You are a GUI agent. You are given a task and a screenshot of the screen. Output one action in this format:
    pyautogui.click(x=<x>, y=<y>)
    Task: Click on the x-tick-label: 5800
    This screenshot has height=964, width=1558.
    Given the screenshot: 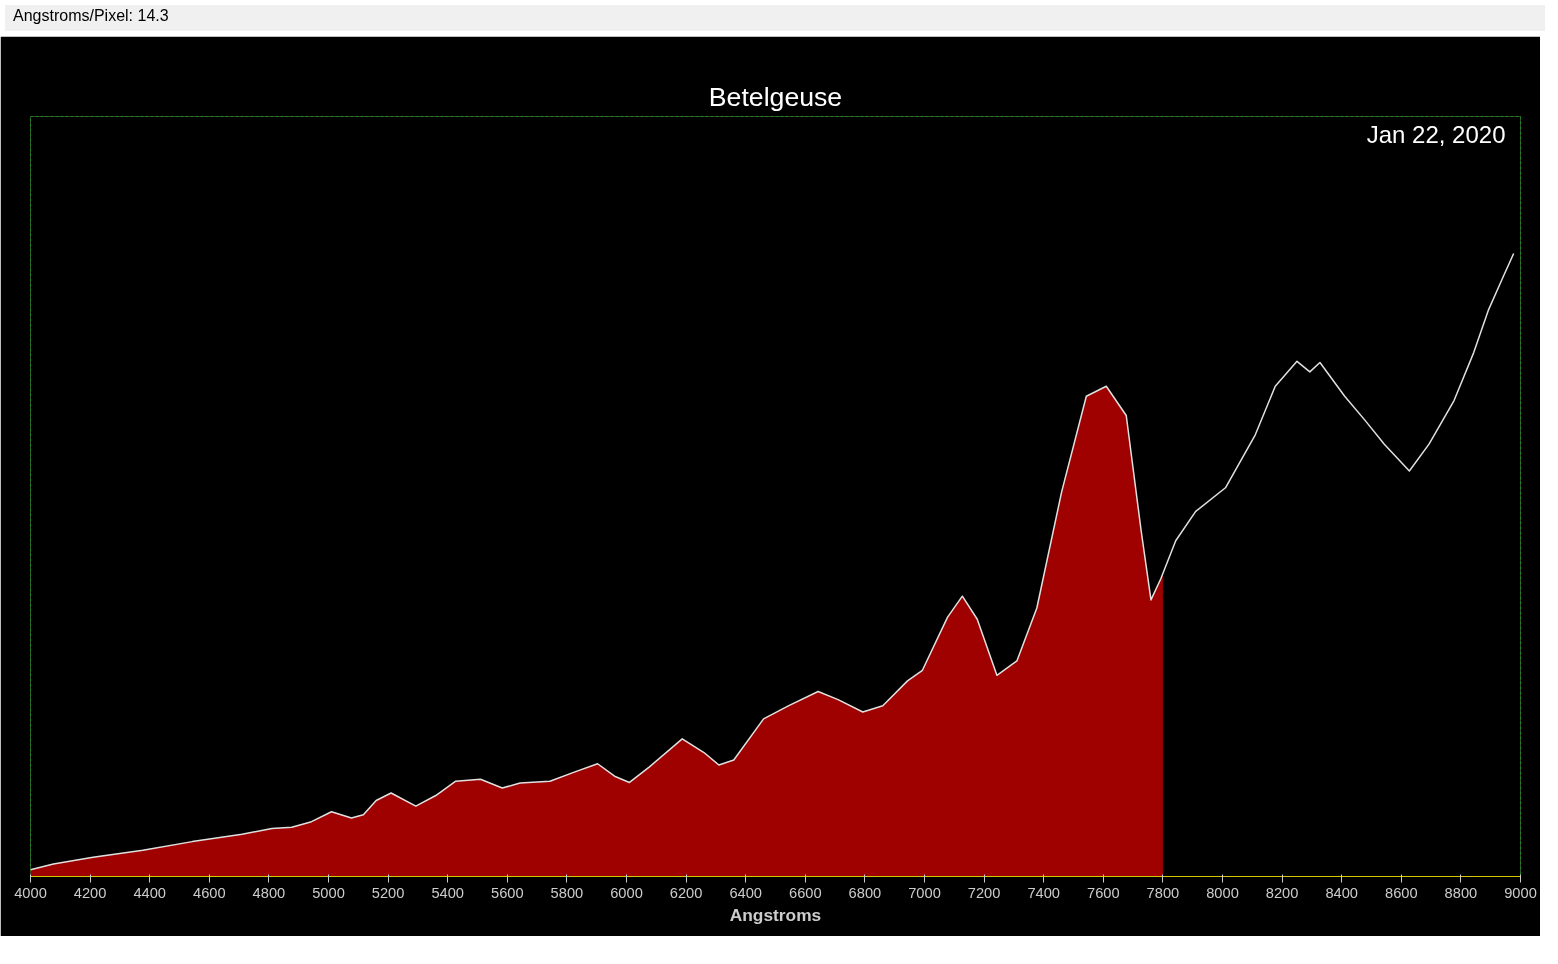 What is the action you would take?
    pyautogui.click(x=567, y=892)
    